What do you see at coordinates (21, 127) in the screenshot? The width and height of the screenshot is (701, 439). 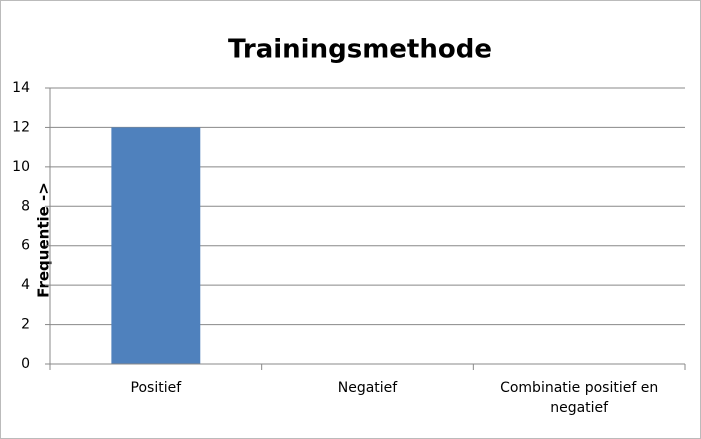 I see `y-tick-label: 12` at bounding box center [21, 127].